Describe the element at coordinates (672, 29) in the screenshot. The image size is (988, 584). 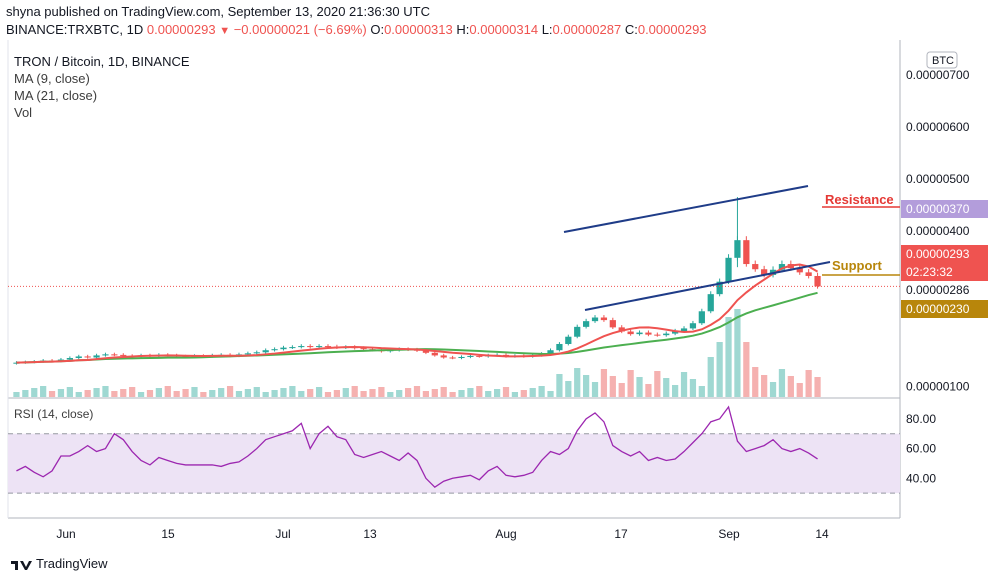
I see `close-value: 0.00000293` at that location.